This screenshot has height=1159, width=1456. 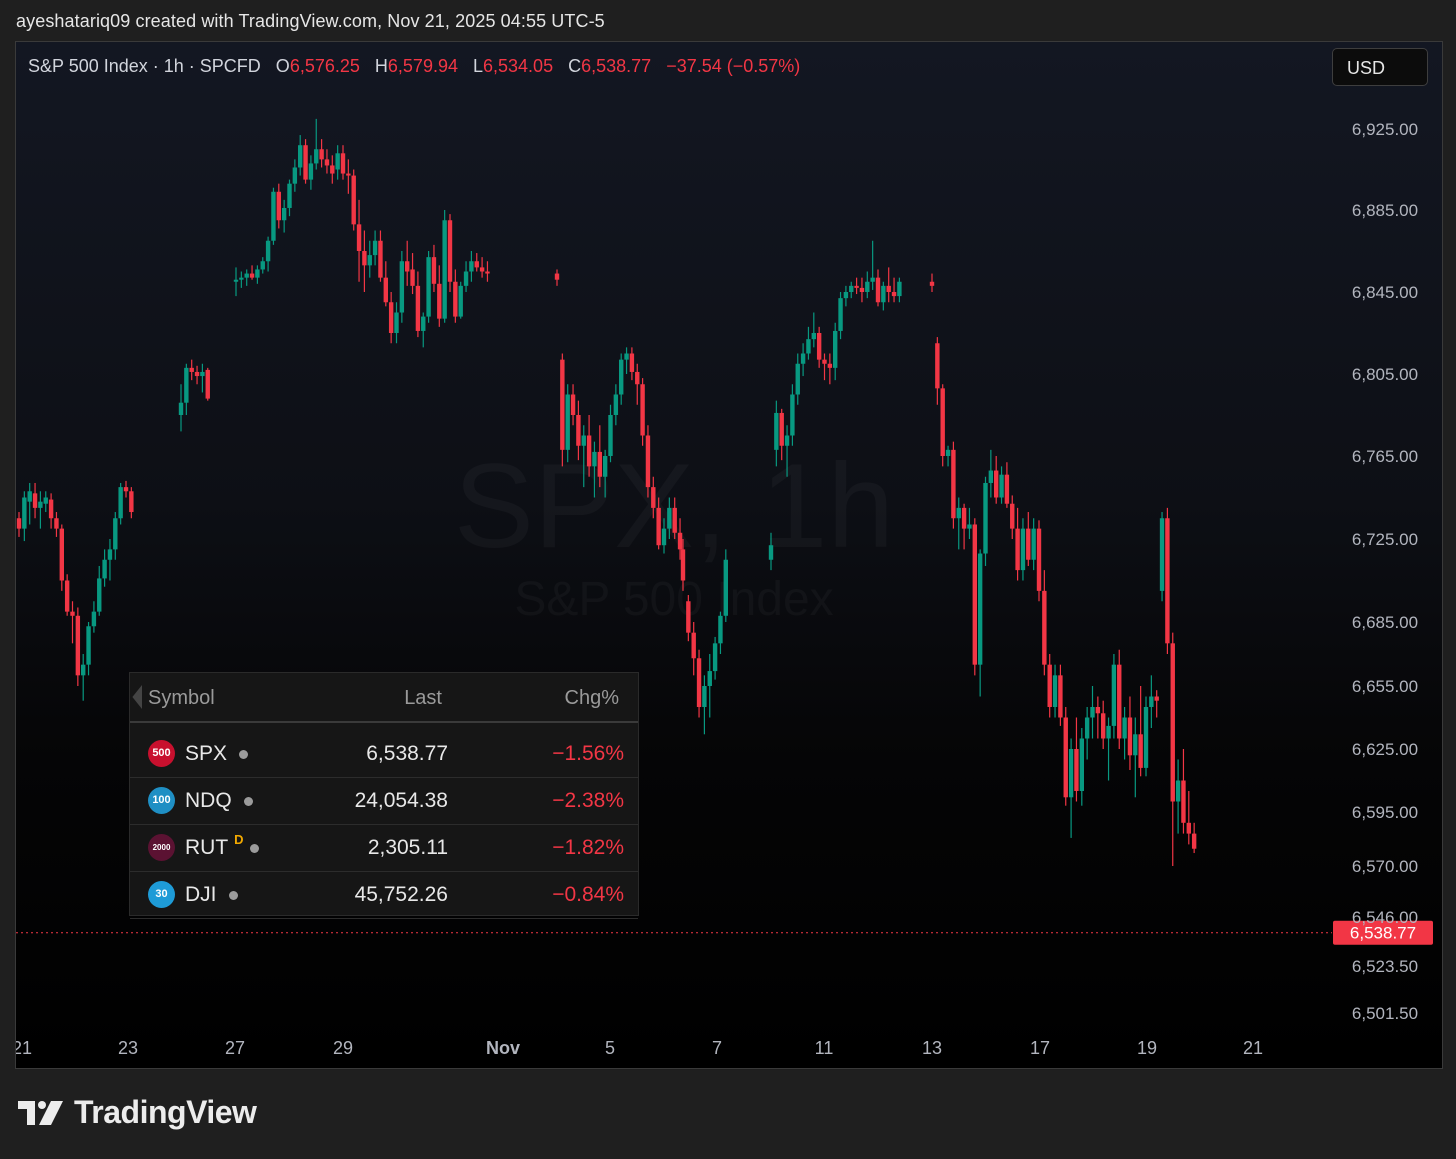 What do you see at coordinates (235, 1048) in the screenshot?
I see `time-tick-label: 27` at bounding box center [235, 1048].